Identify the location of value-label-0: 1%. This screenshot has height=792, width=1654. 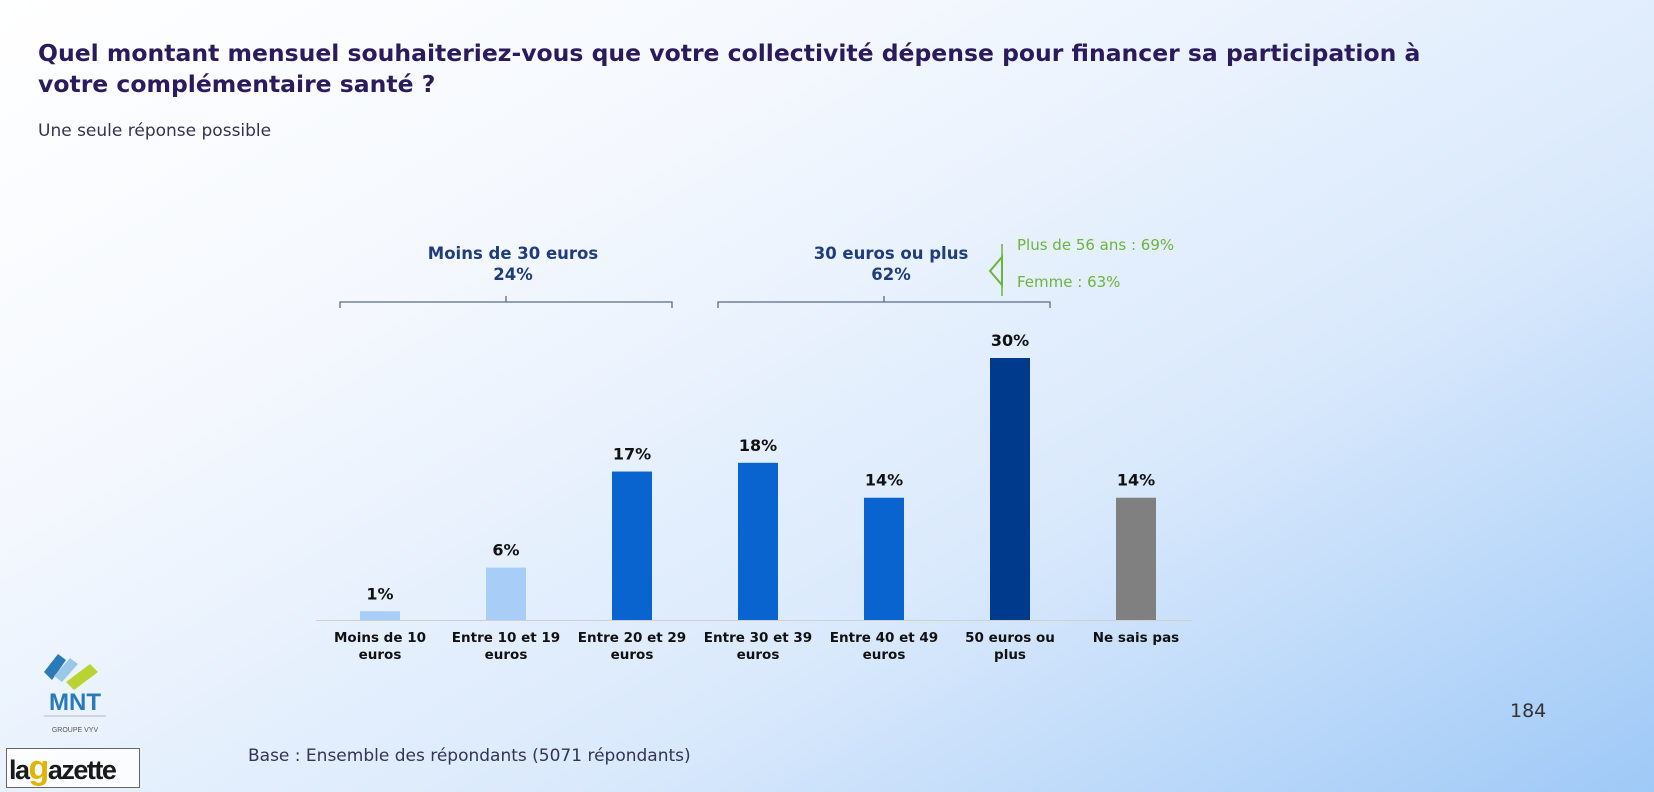
(379, 593).